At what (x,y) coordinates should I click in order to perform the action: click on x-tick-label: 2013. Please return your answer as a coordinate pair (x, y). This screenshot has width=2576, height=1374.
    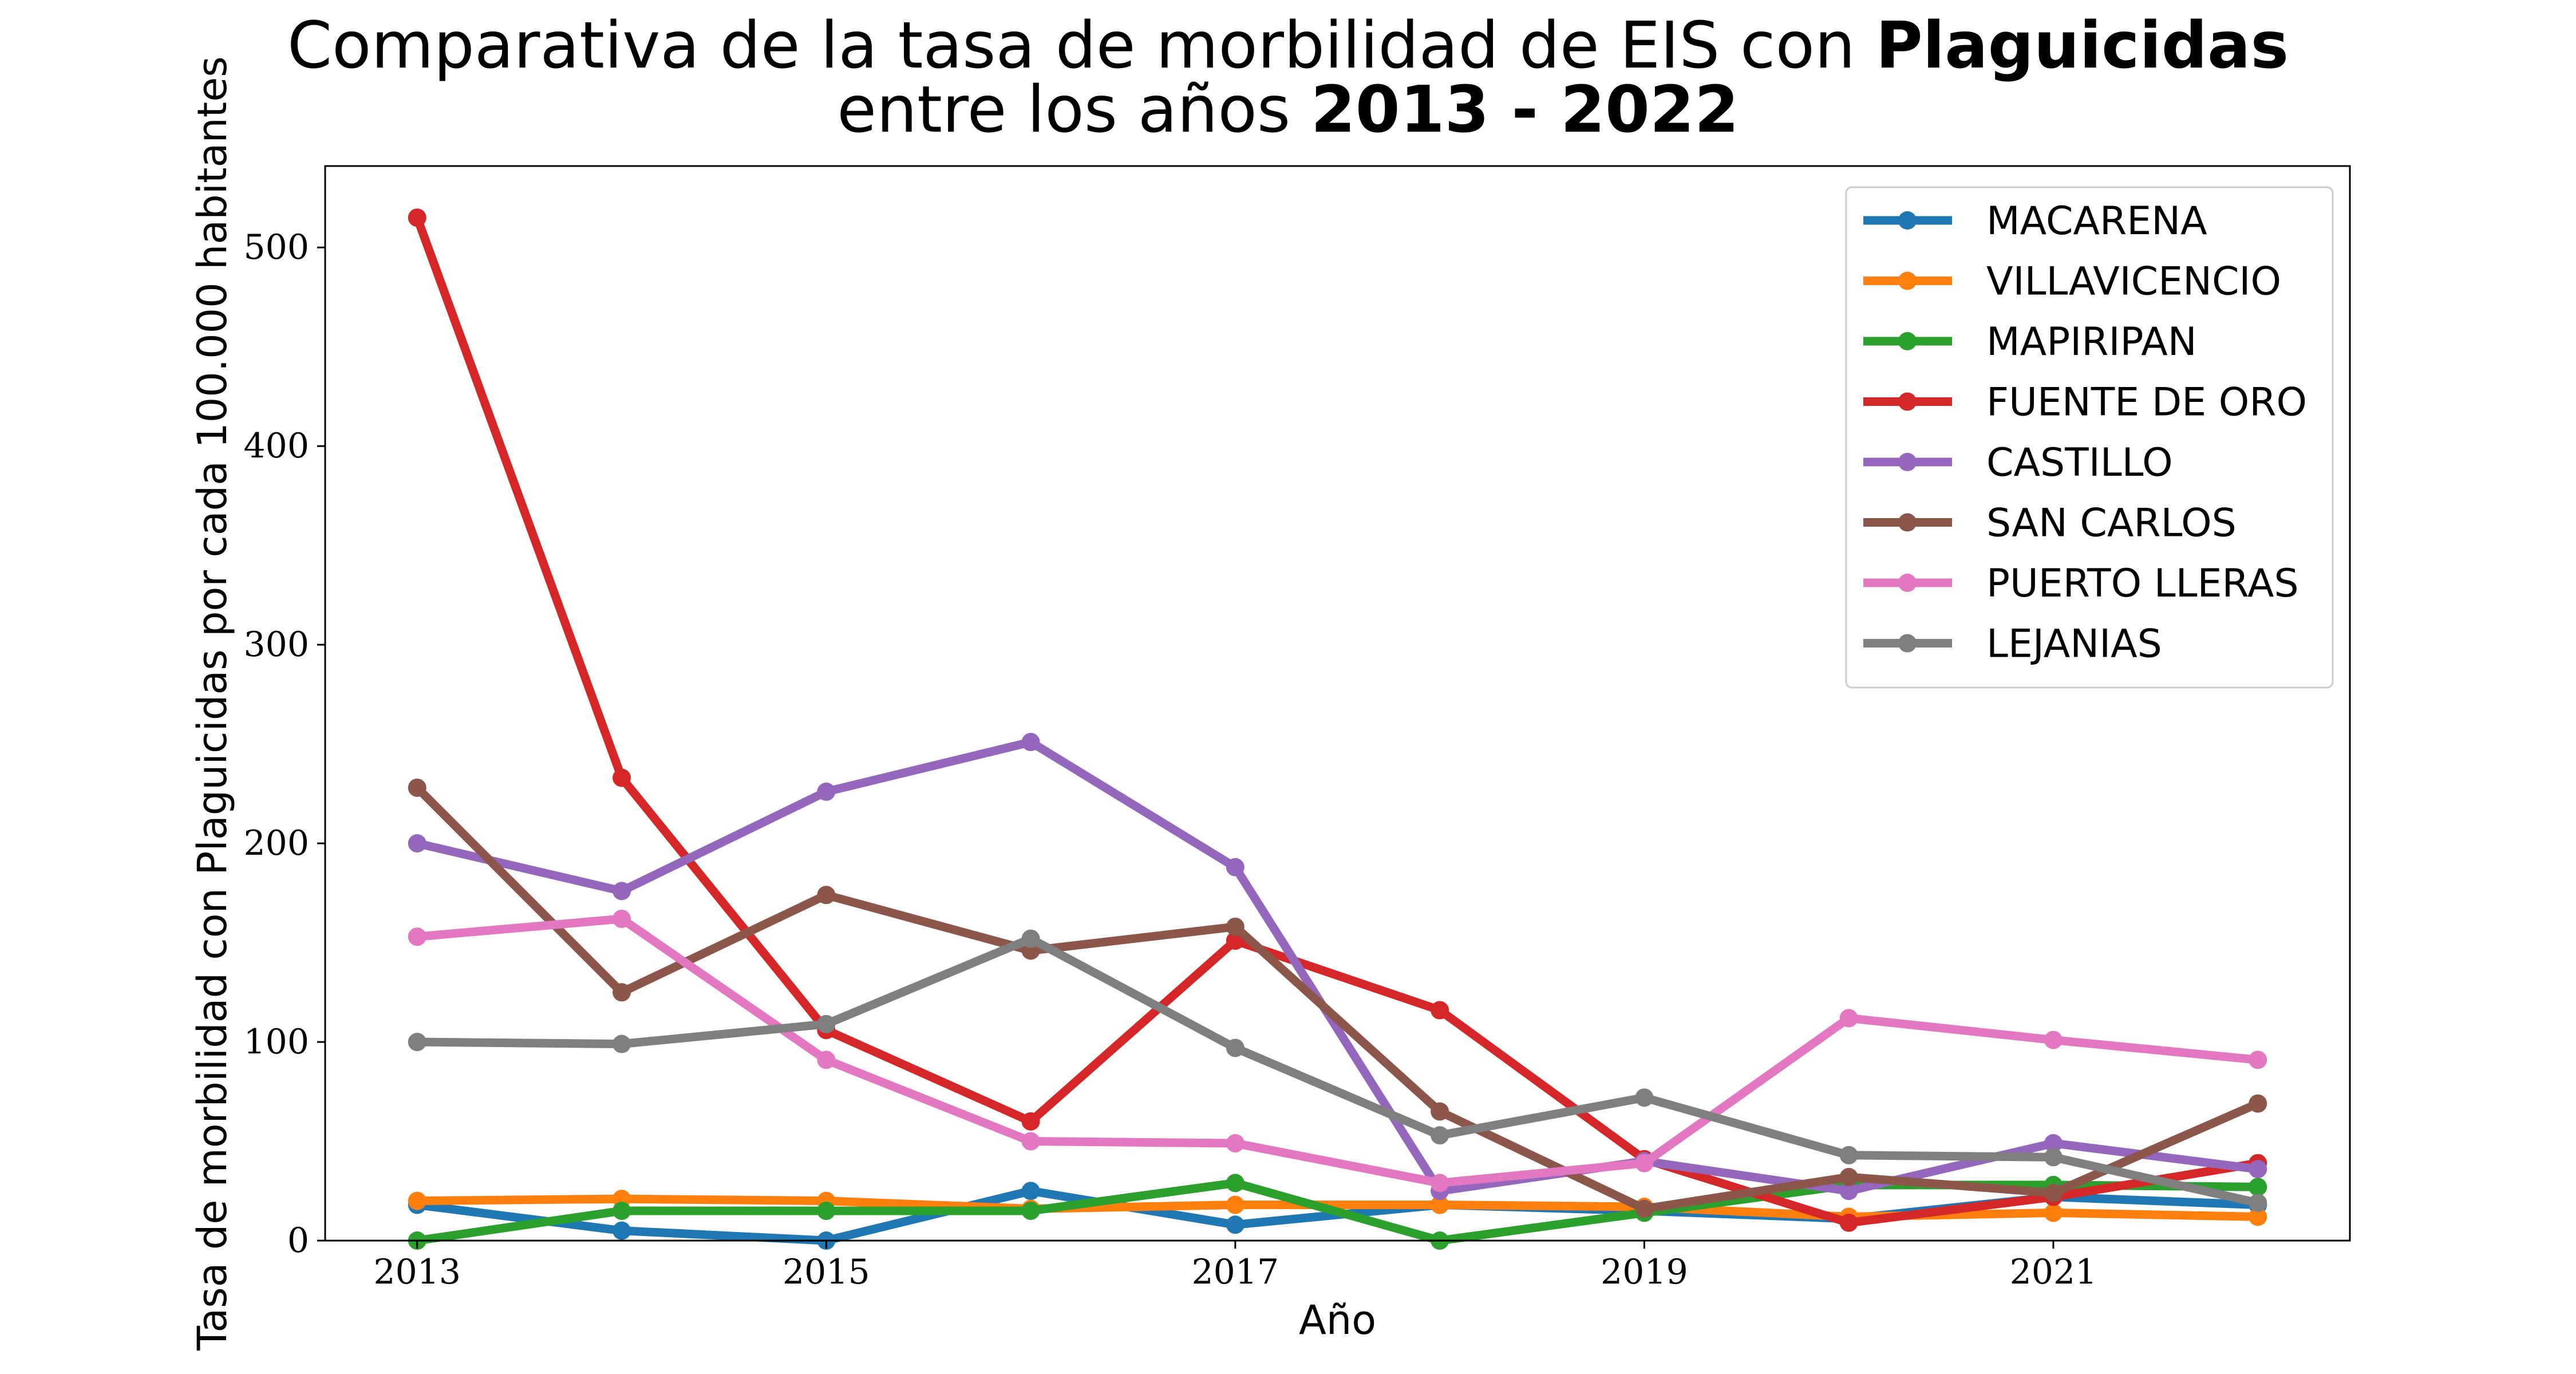
    Looking at the image, I should click on (417, 1272).